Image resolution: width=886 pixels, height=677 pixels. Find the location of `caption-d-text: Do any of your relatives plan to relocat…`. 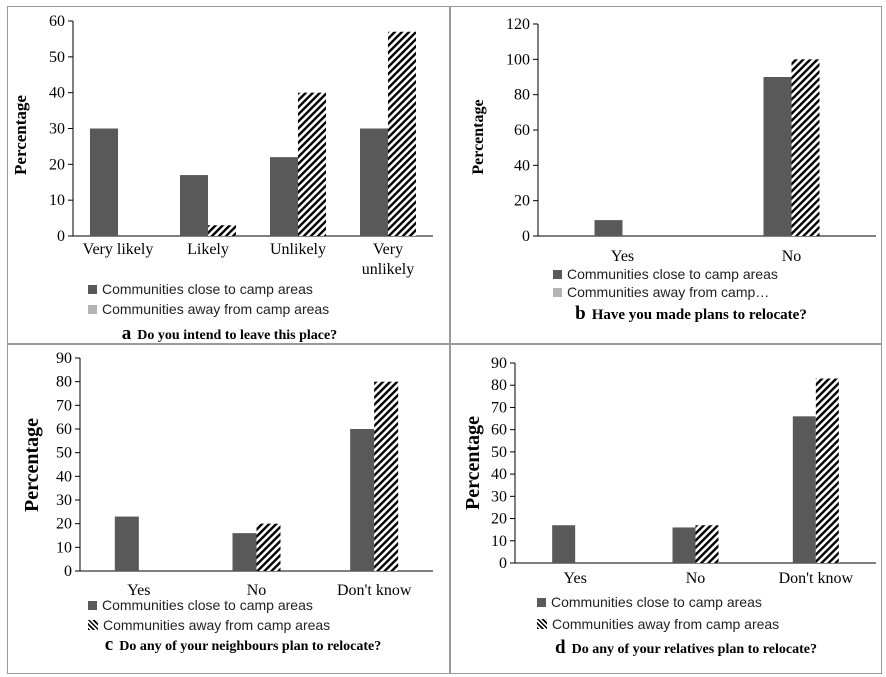

caption-d-text: Do any of your relatives plan to relocat… is located at coordinates (694, 649).